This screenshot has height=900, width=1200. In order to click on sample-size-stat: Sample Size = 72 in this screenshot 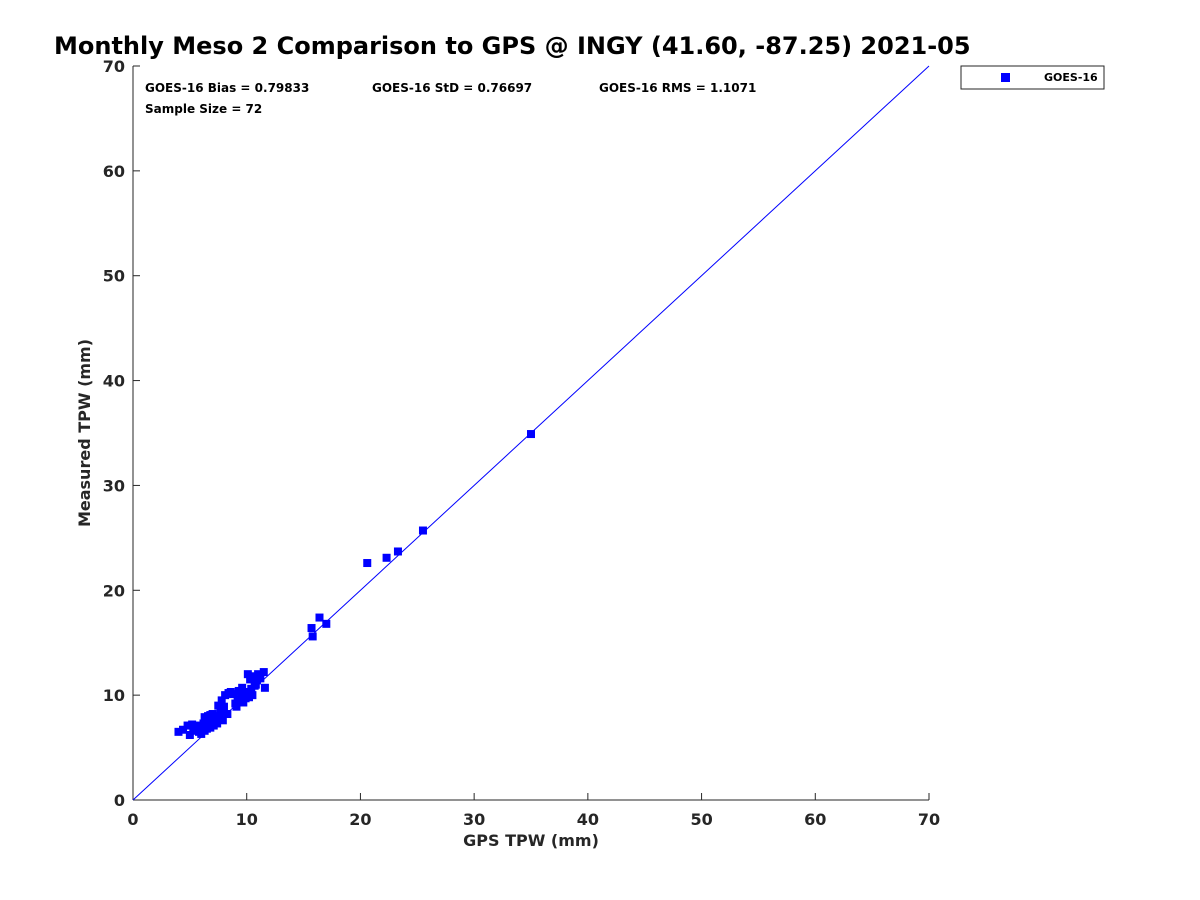, I will do `click(203, 109)`.